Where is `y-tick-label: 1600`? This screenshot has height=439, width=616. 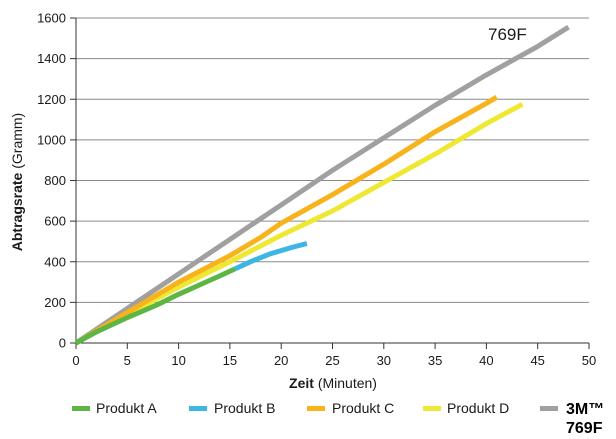 y-tick-label: 1600 is located at coordinates (51, 18).